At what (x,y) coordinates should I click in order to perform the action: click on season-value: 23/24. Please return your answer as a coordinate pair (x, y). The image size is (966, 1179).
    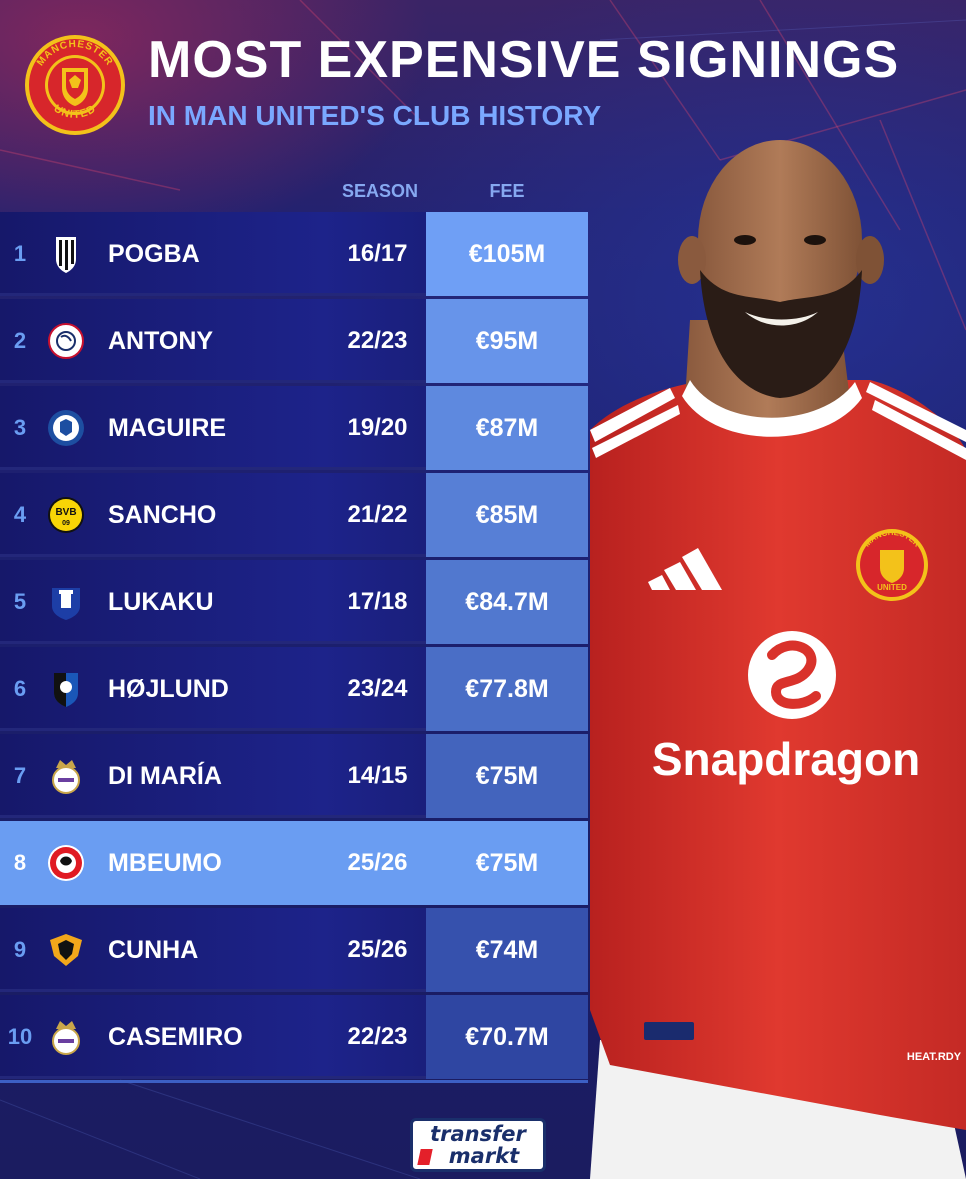
    Looking at the image, I should click on (377, 688).